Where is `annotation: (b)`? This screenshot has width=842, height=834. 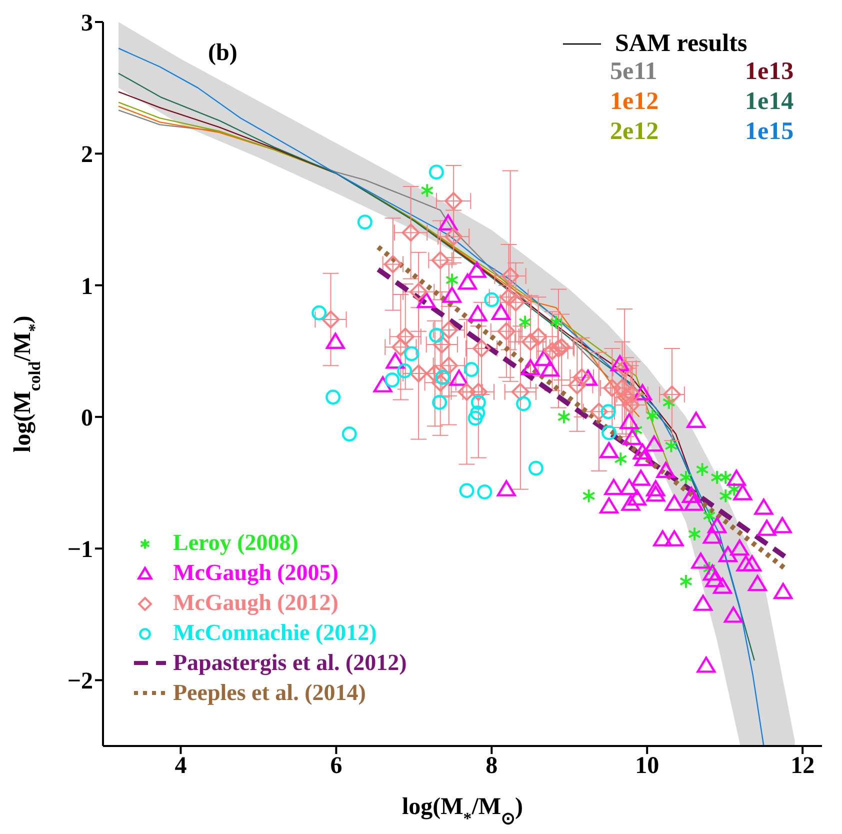
annotation: (b) is located at coordinates (223, 53).